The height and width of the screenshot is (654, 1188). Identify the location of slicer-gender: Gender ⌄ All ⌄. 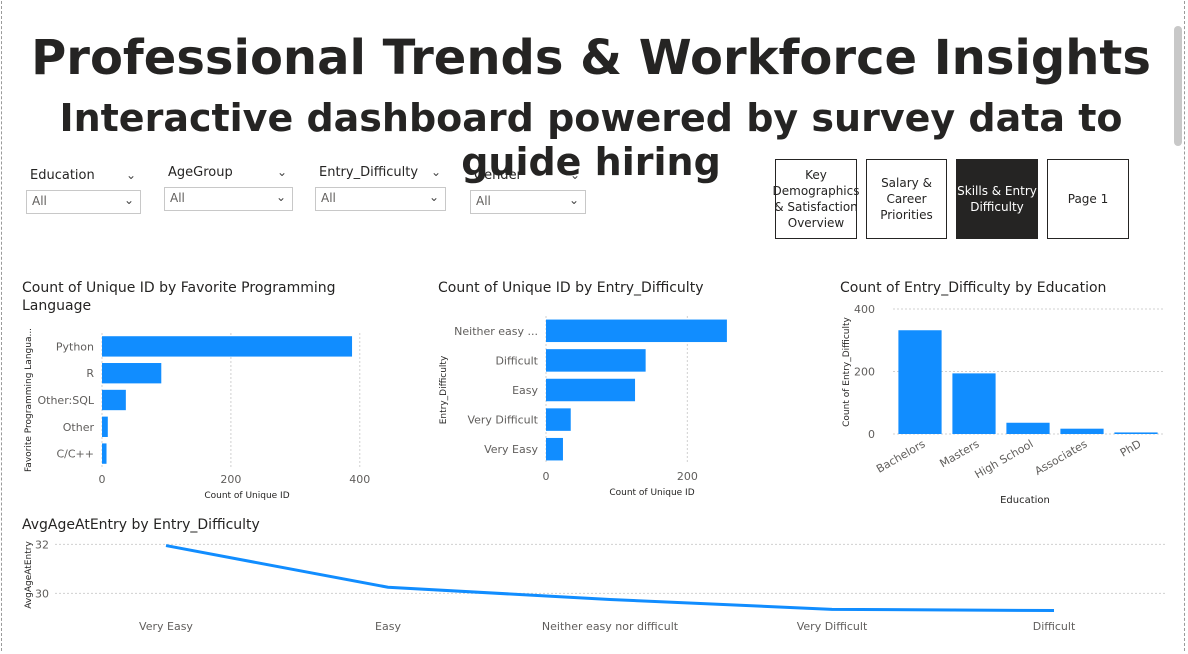
(528, 192).